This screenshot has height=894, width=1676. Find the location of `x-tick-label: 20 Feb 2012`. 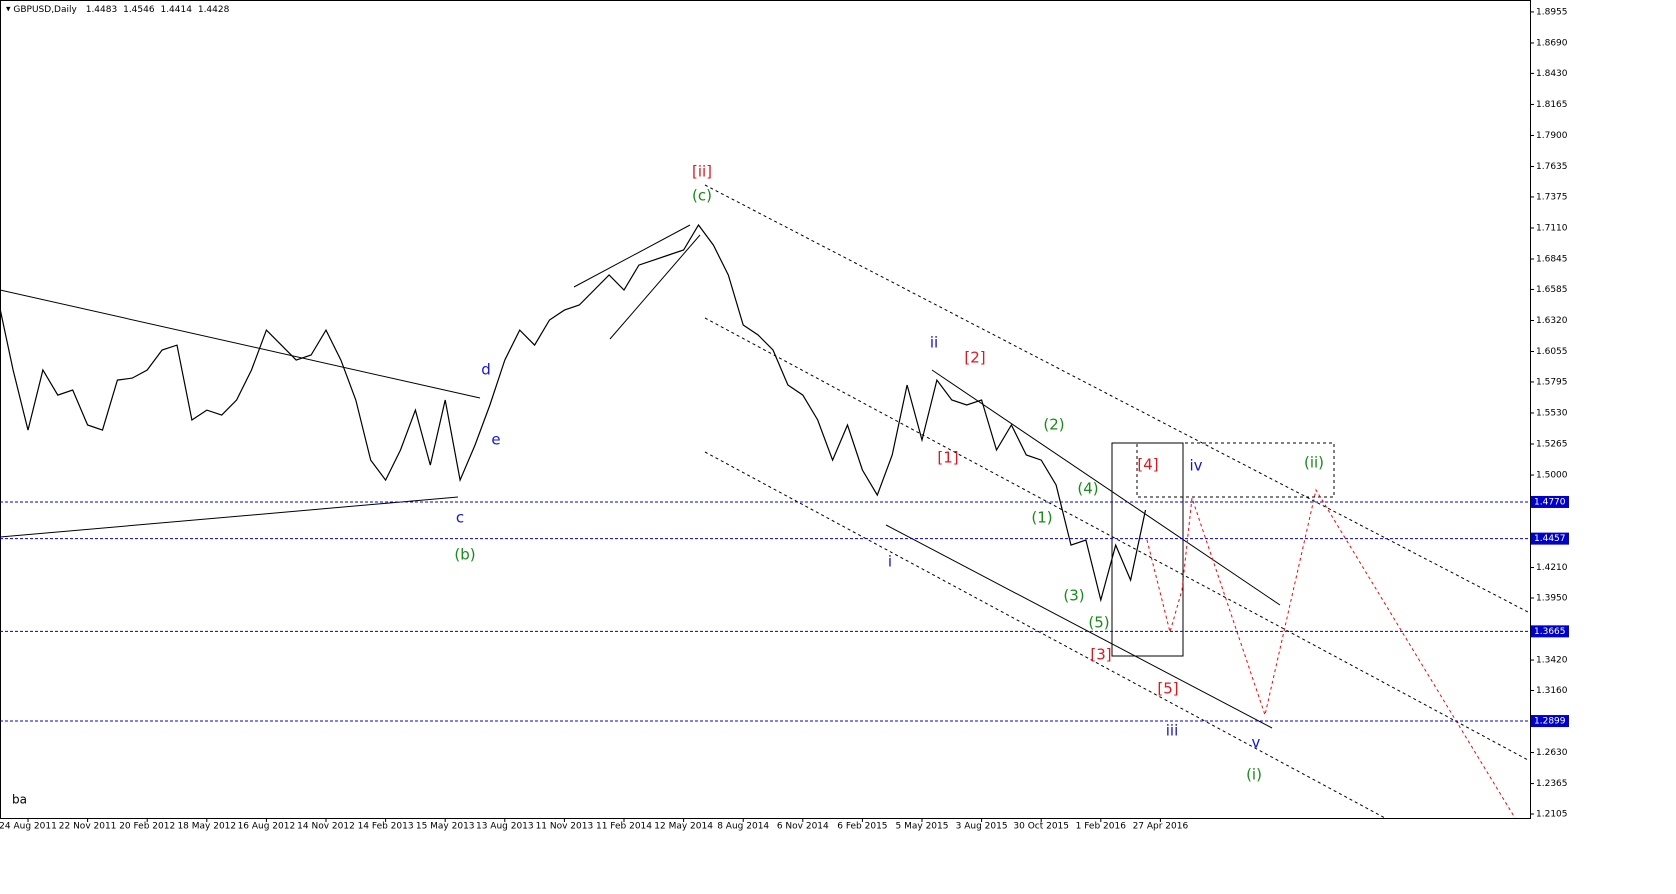

x-tick-label: 20 Feb 2012 is located at coordinates (147, 827).